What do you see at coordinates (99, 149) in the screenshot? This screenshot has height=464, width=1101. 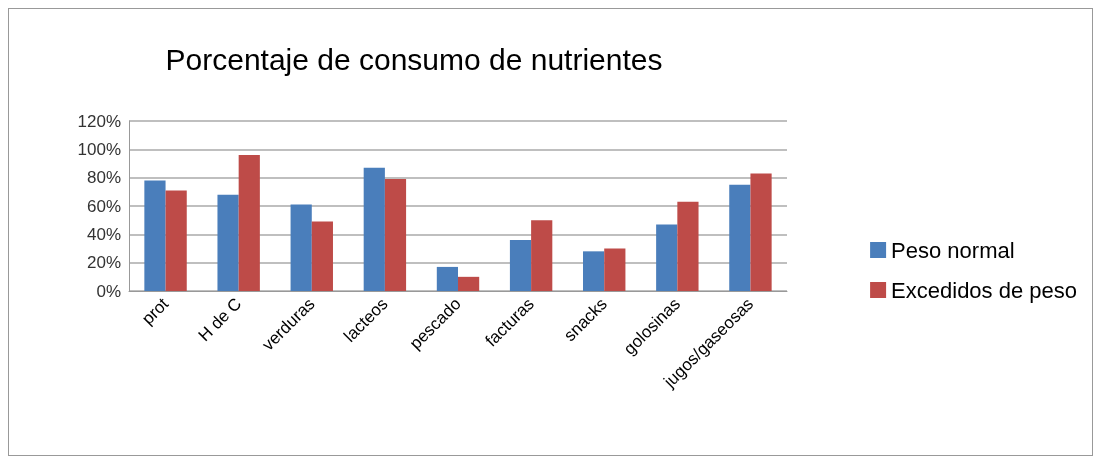 I see `y-tick-label: 100%` at bounding box center [99, 149].